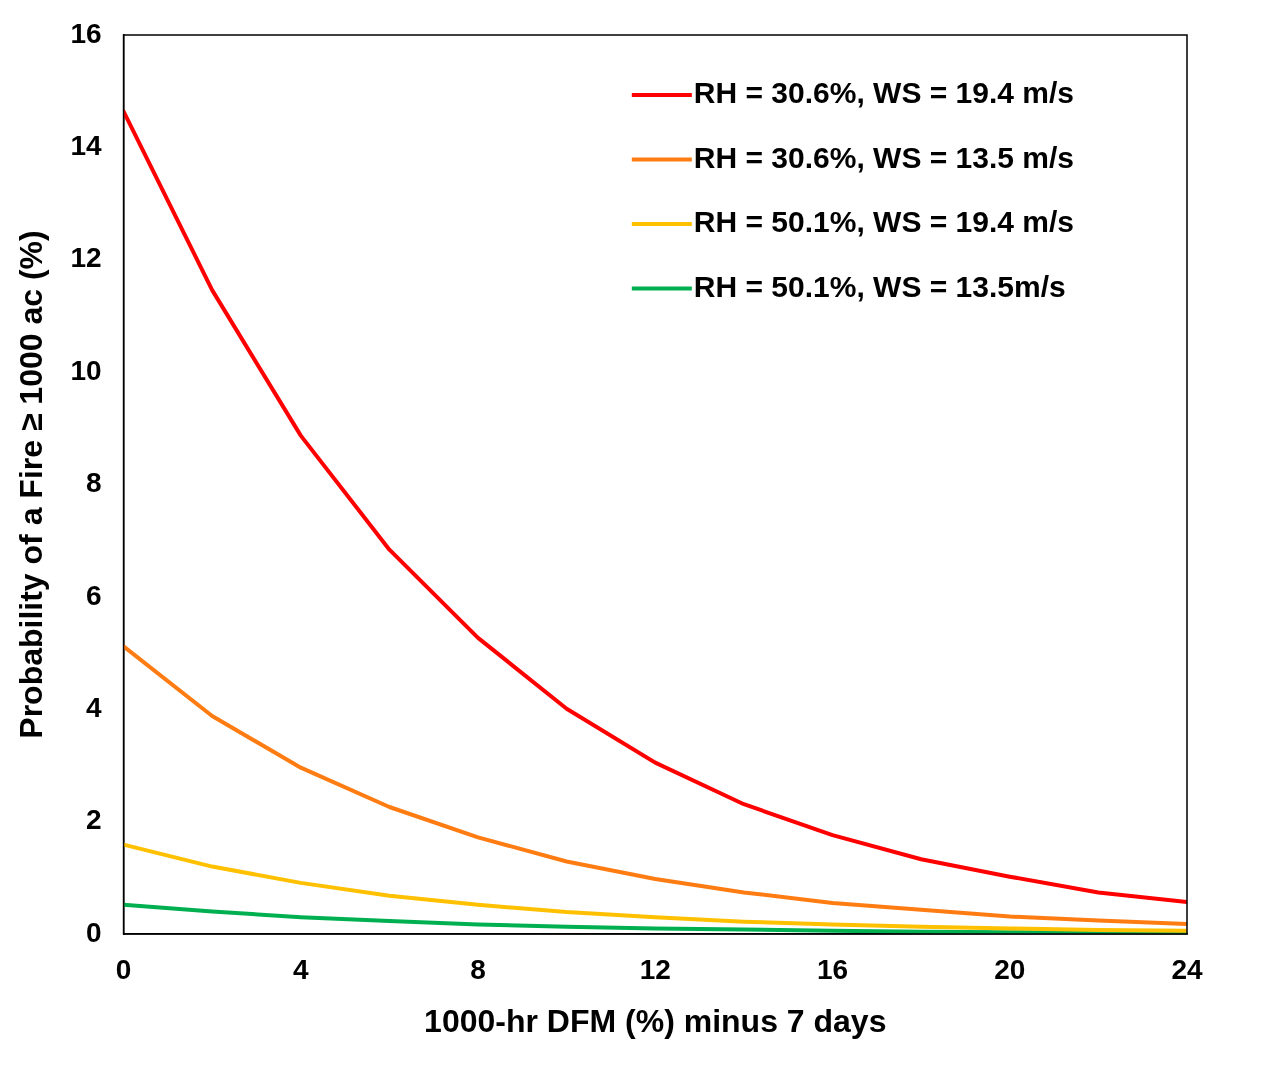  I want to click on legend-label: RH = 50.1%, WS = 19.4 m/s, so click(883, 222).